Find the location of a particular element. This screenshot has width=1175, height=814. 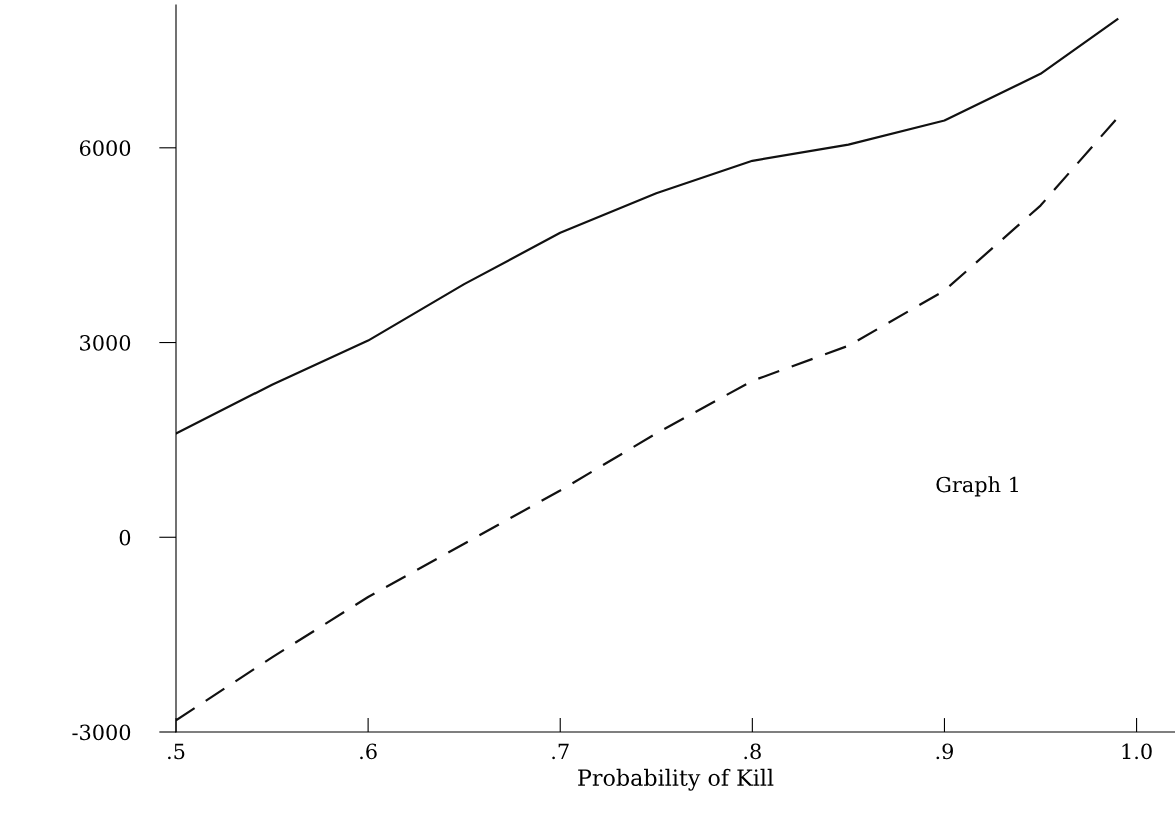

y-tick-label: -3000 is located at coordinates (101, 732).